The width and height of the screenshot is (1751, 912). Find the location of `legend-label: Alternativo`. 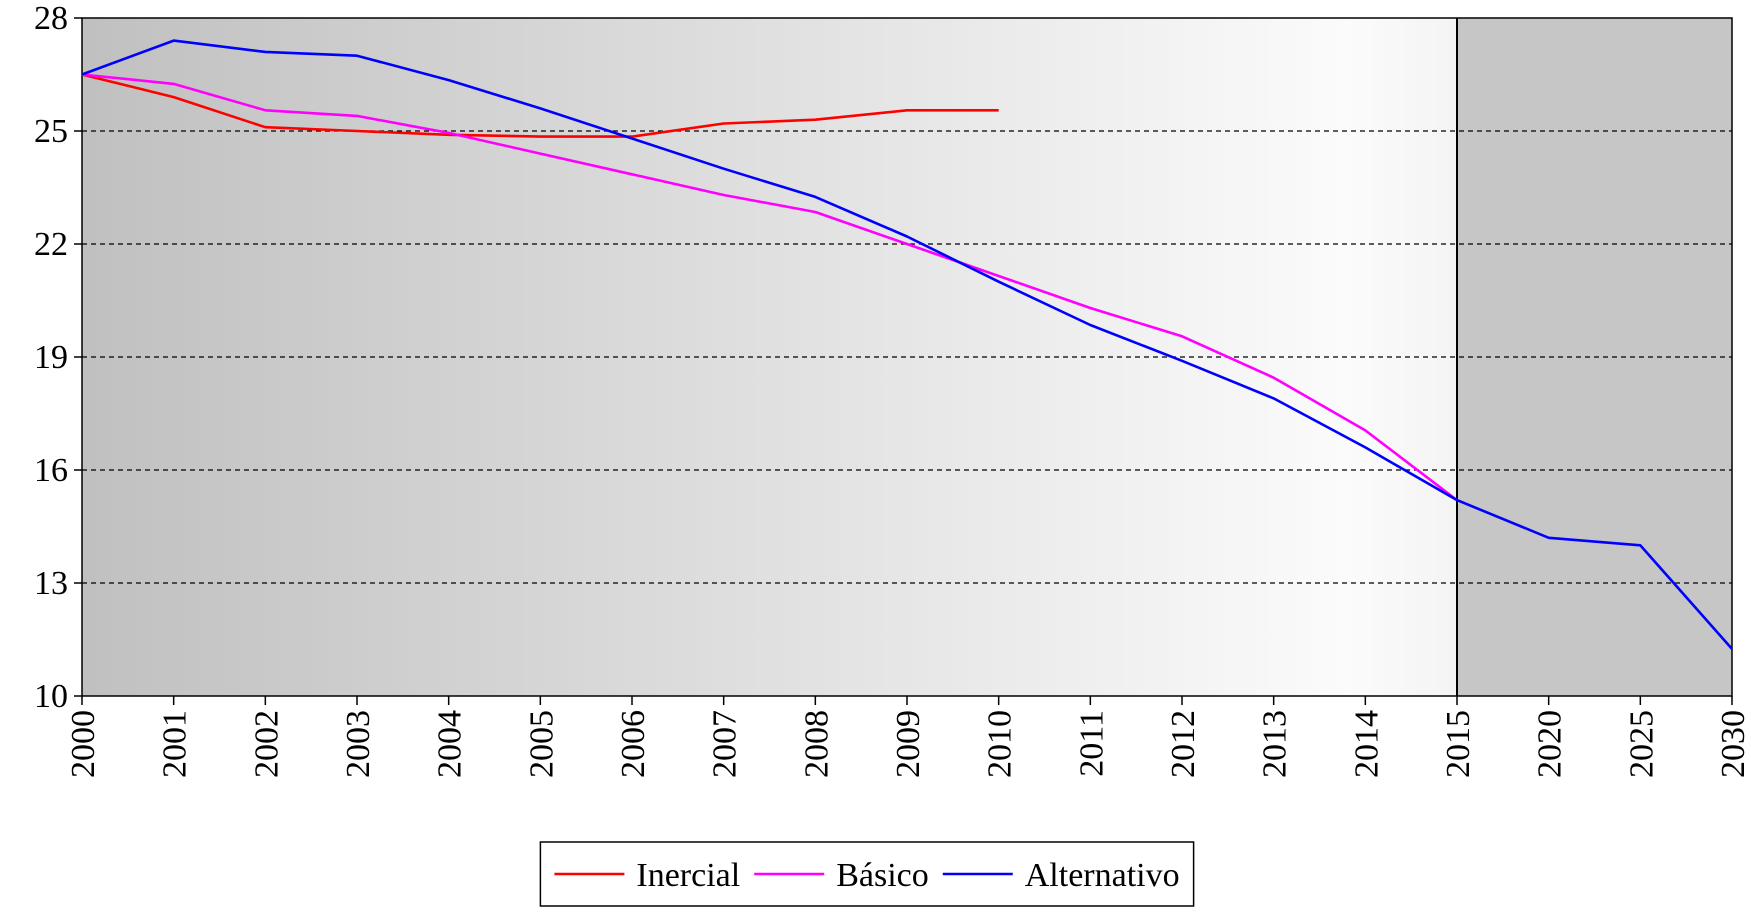

legend-label: Alternativo is located at coordinates (1102, 875).